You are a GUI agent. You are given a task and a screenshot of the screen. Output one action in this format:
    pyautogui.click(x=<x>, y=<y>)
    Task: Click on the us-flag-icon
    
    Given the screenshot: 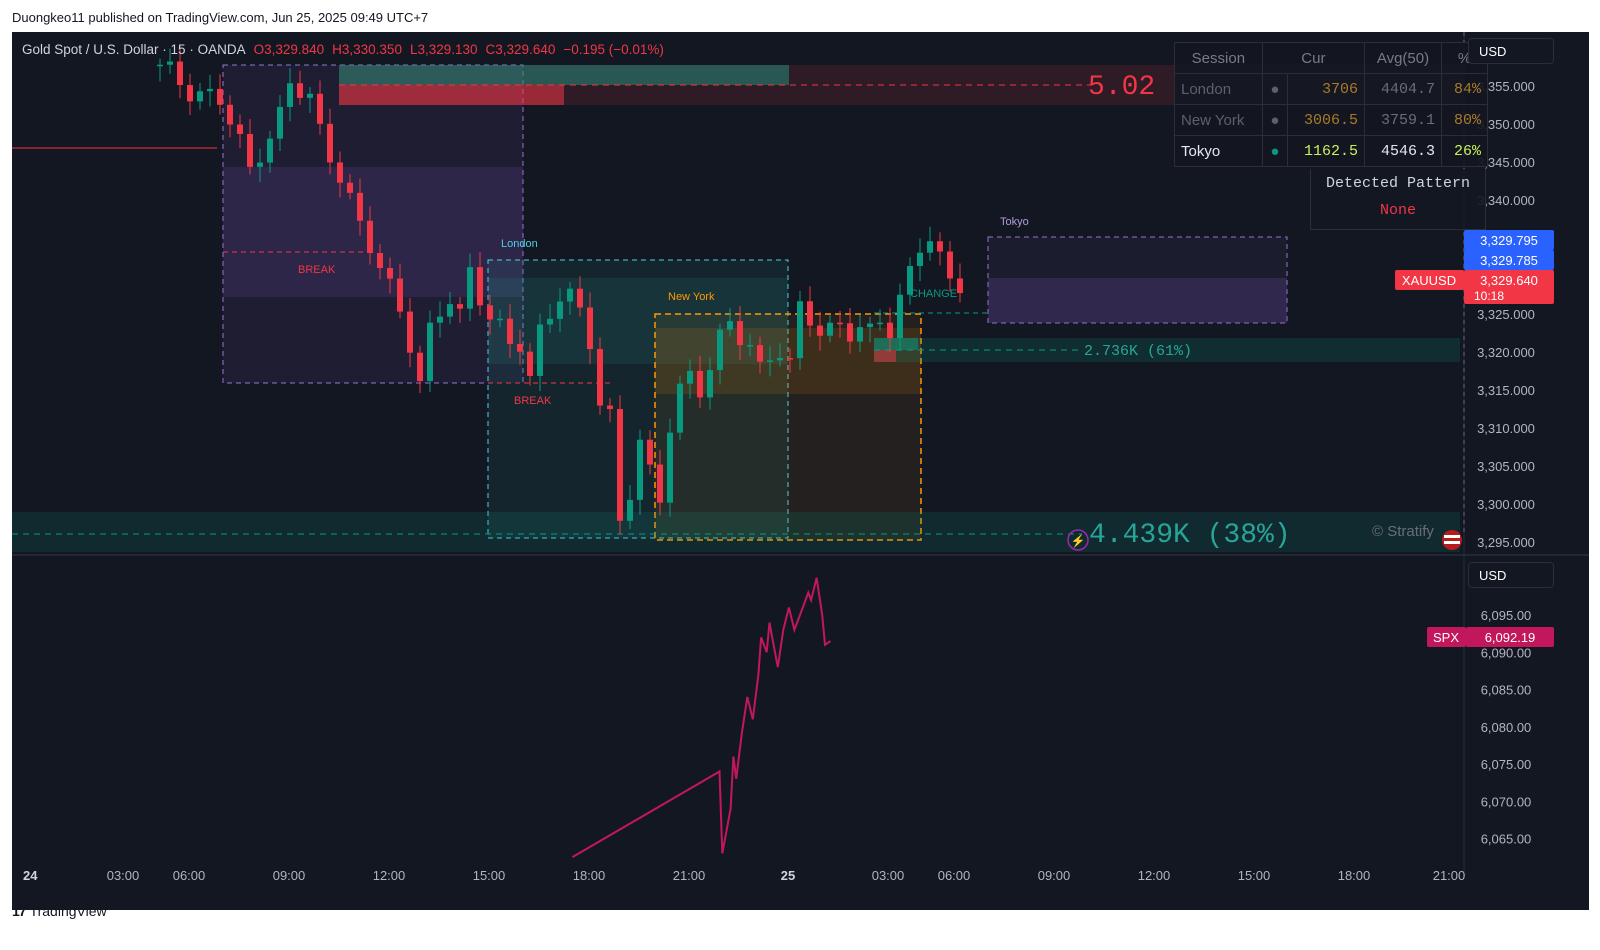 What is the action you would take?
    pyautogui.click(x=1452, y=536)
    